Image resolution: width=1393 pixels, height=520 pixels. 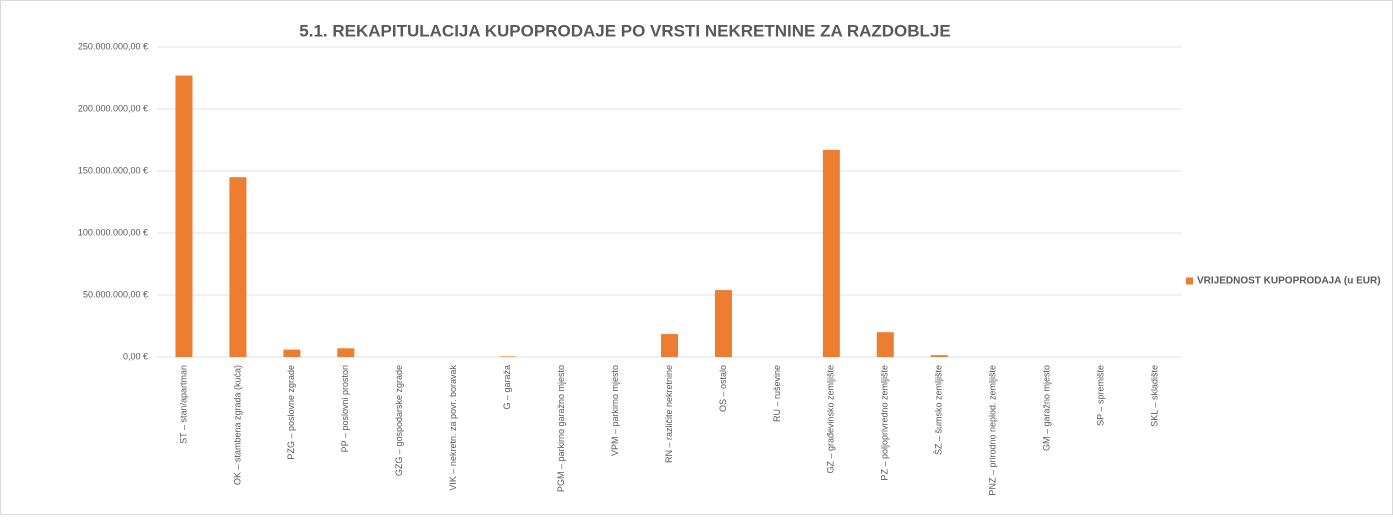 What do you see at coordinates (885, 423) in the screenshot?
I see `x-tick-label: PZ – poljoprivredno zemljište` at bounding box center [885, 423].